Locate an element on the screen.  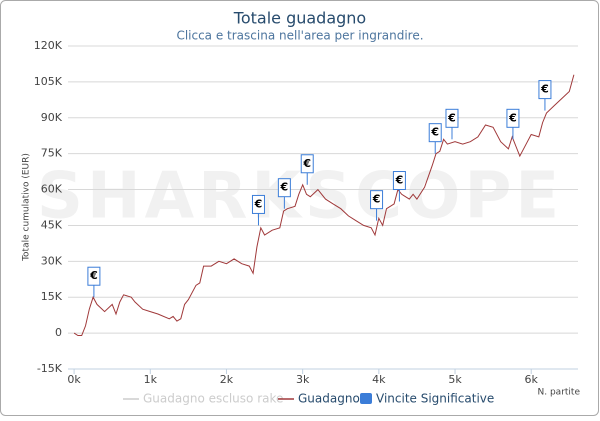
chart-title: Totale guadagno is located at coordinates (299, 18).